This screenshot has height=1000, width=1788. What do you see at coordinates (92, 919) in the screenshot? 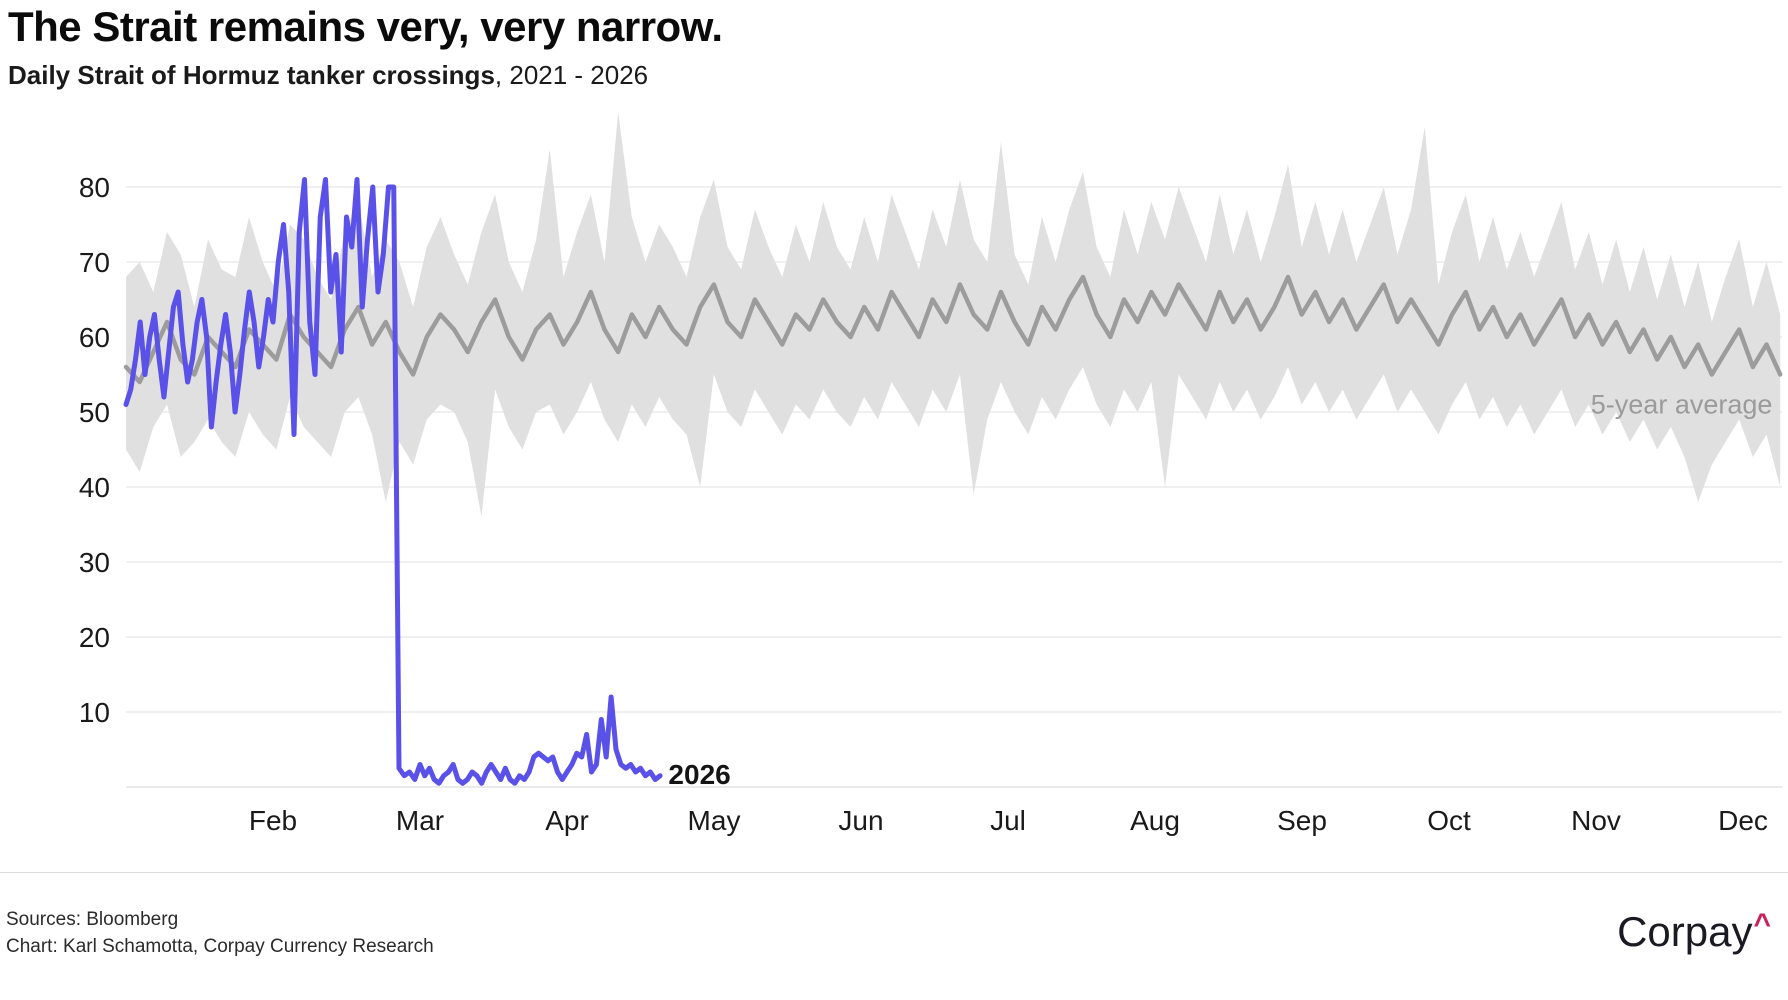
I see `sources-line: Sources: Bloomberg` at bounding box center [92, 919].